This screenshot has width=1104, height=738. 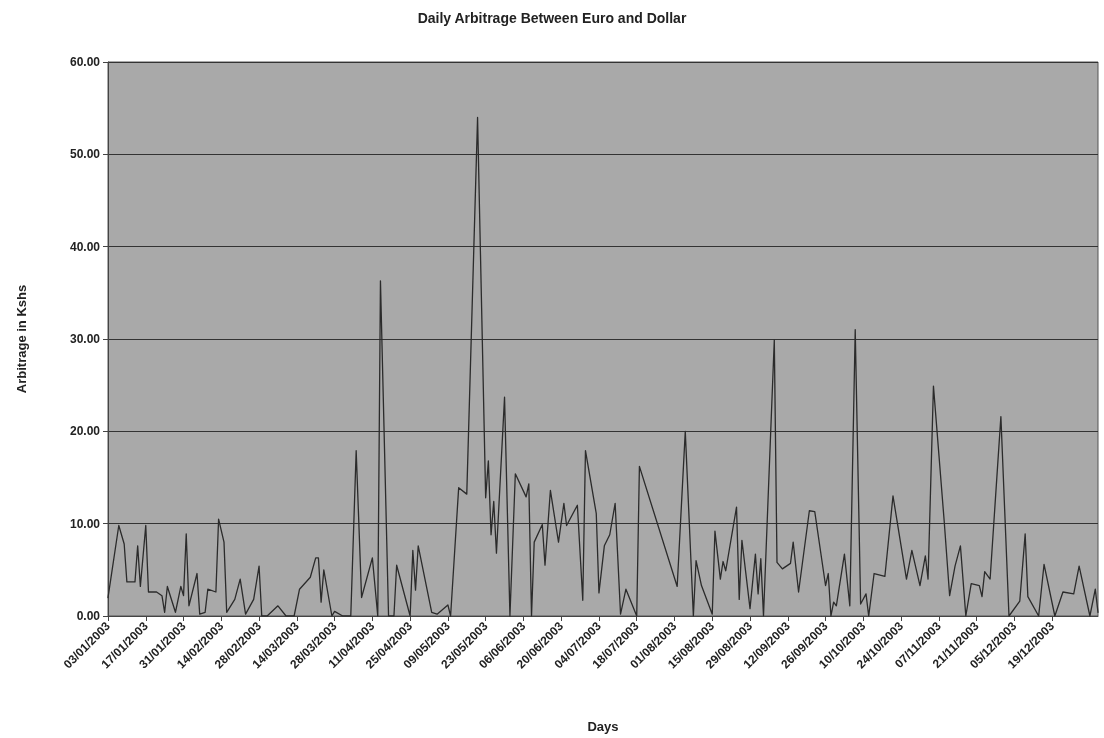 What do you see at coordinates (85, 523) in the screenshot?
I see `y-tick-label: 10.00` at bounding box center [85, 523].